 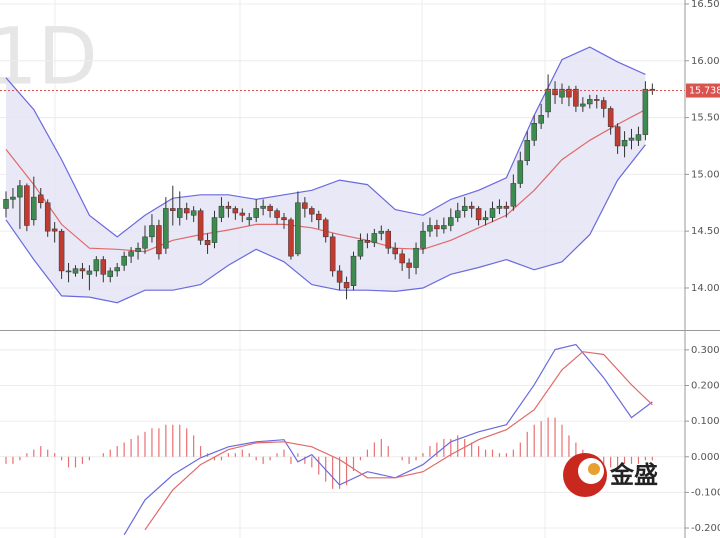 What do you see at coordinates (610, 475) in the screenshot?
I see `logo: 金盛` at bounding box center [610, 475].